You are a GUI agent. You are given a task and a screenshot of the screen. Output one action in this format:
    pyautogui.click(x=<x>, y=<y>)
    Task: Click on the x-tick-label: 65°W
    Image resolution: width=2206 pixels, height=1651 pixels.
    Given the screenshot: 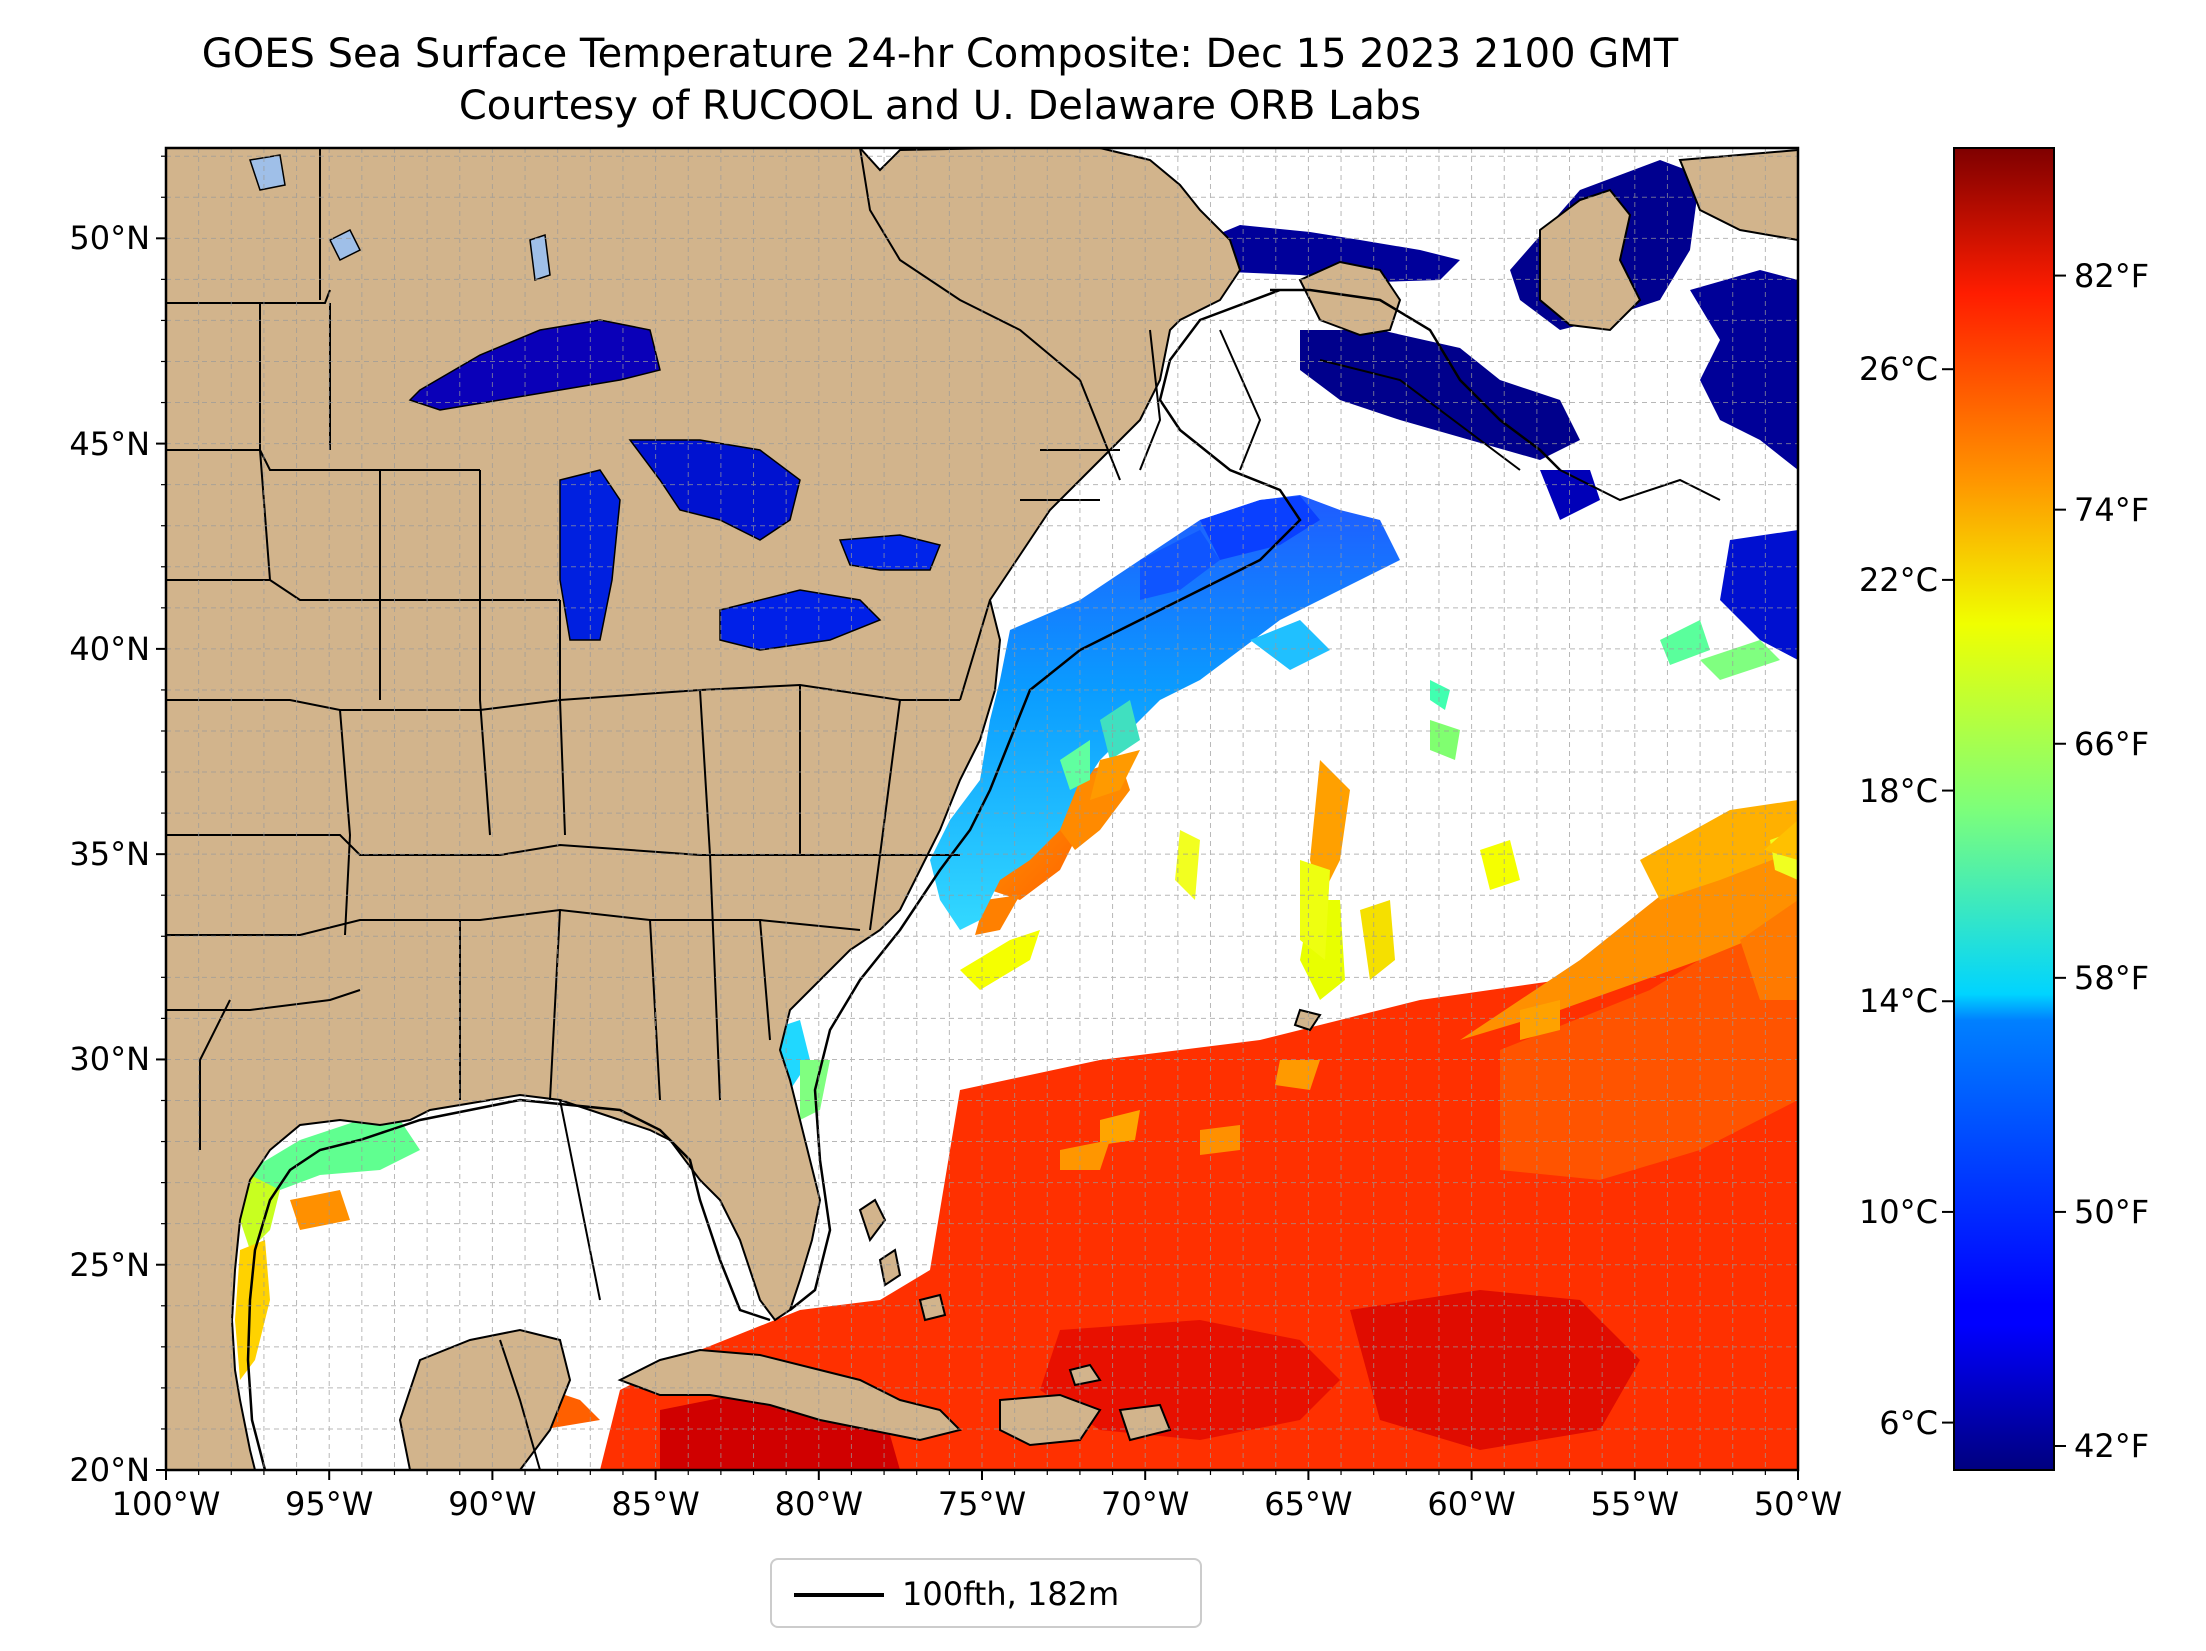 What is the action you would take?
    pyautogui.click(x=1308, y=1504)
    